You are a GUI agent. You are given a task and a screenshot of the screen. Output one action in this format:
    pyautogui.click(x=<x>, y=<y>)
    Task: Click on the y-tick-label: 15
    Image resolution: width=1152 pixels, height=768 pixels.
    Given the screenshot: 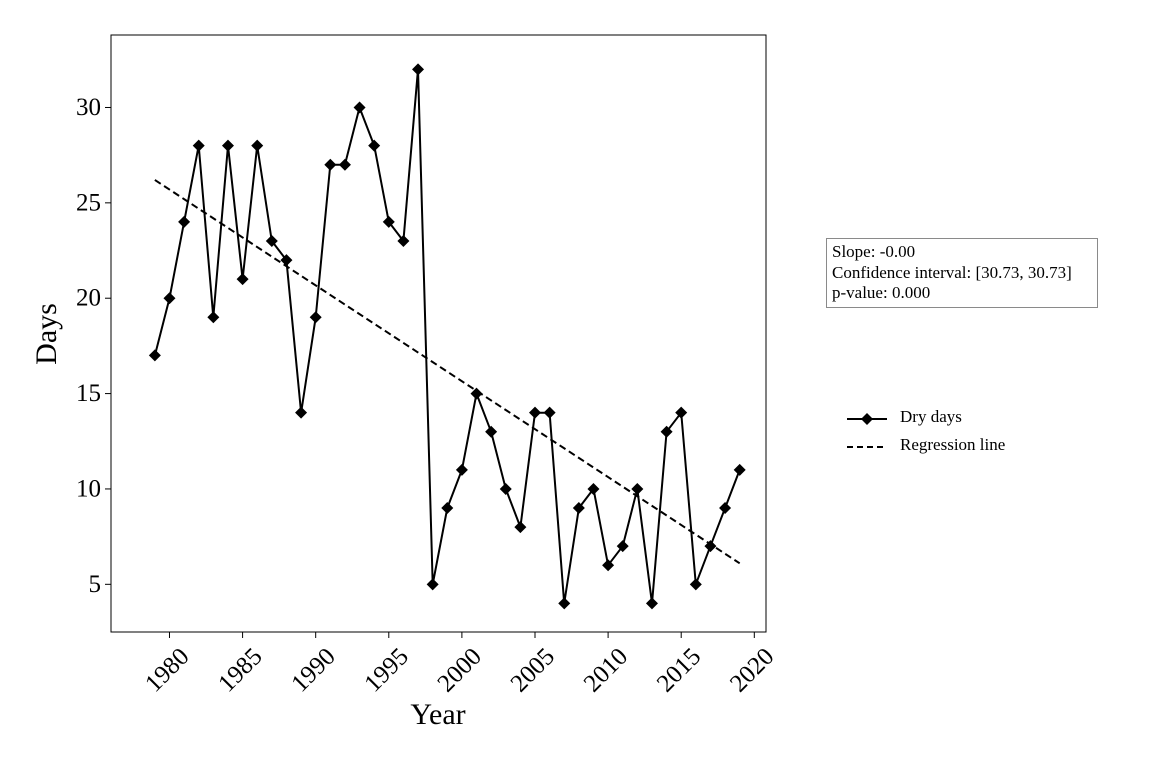 What is the action you would take?
    pyautogui.click(x=88, y=393)
    